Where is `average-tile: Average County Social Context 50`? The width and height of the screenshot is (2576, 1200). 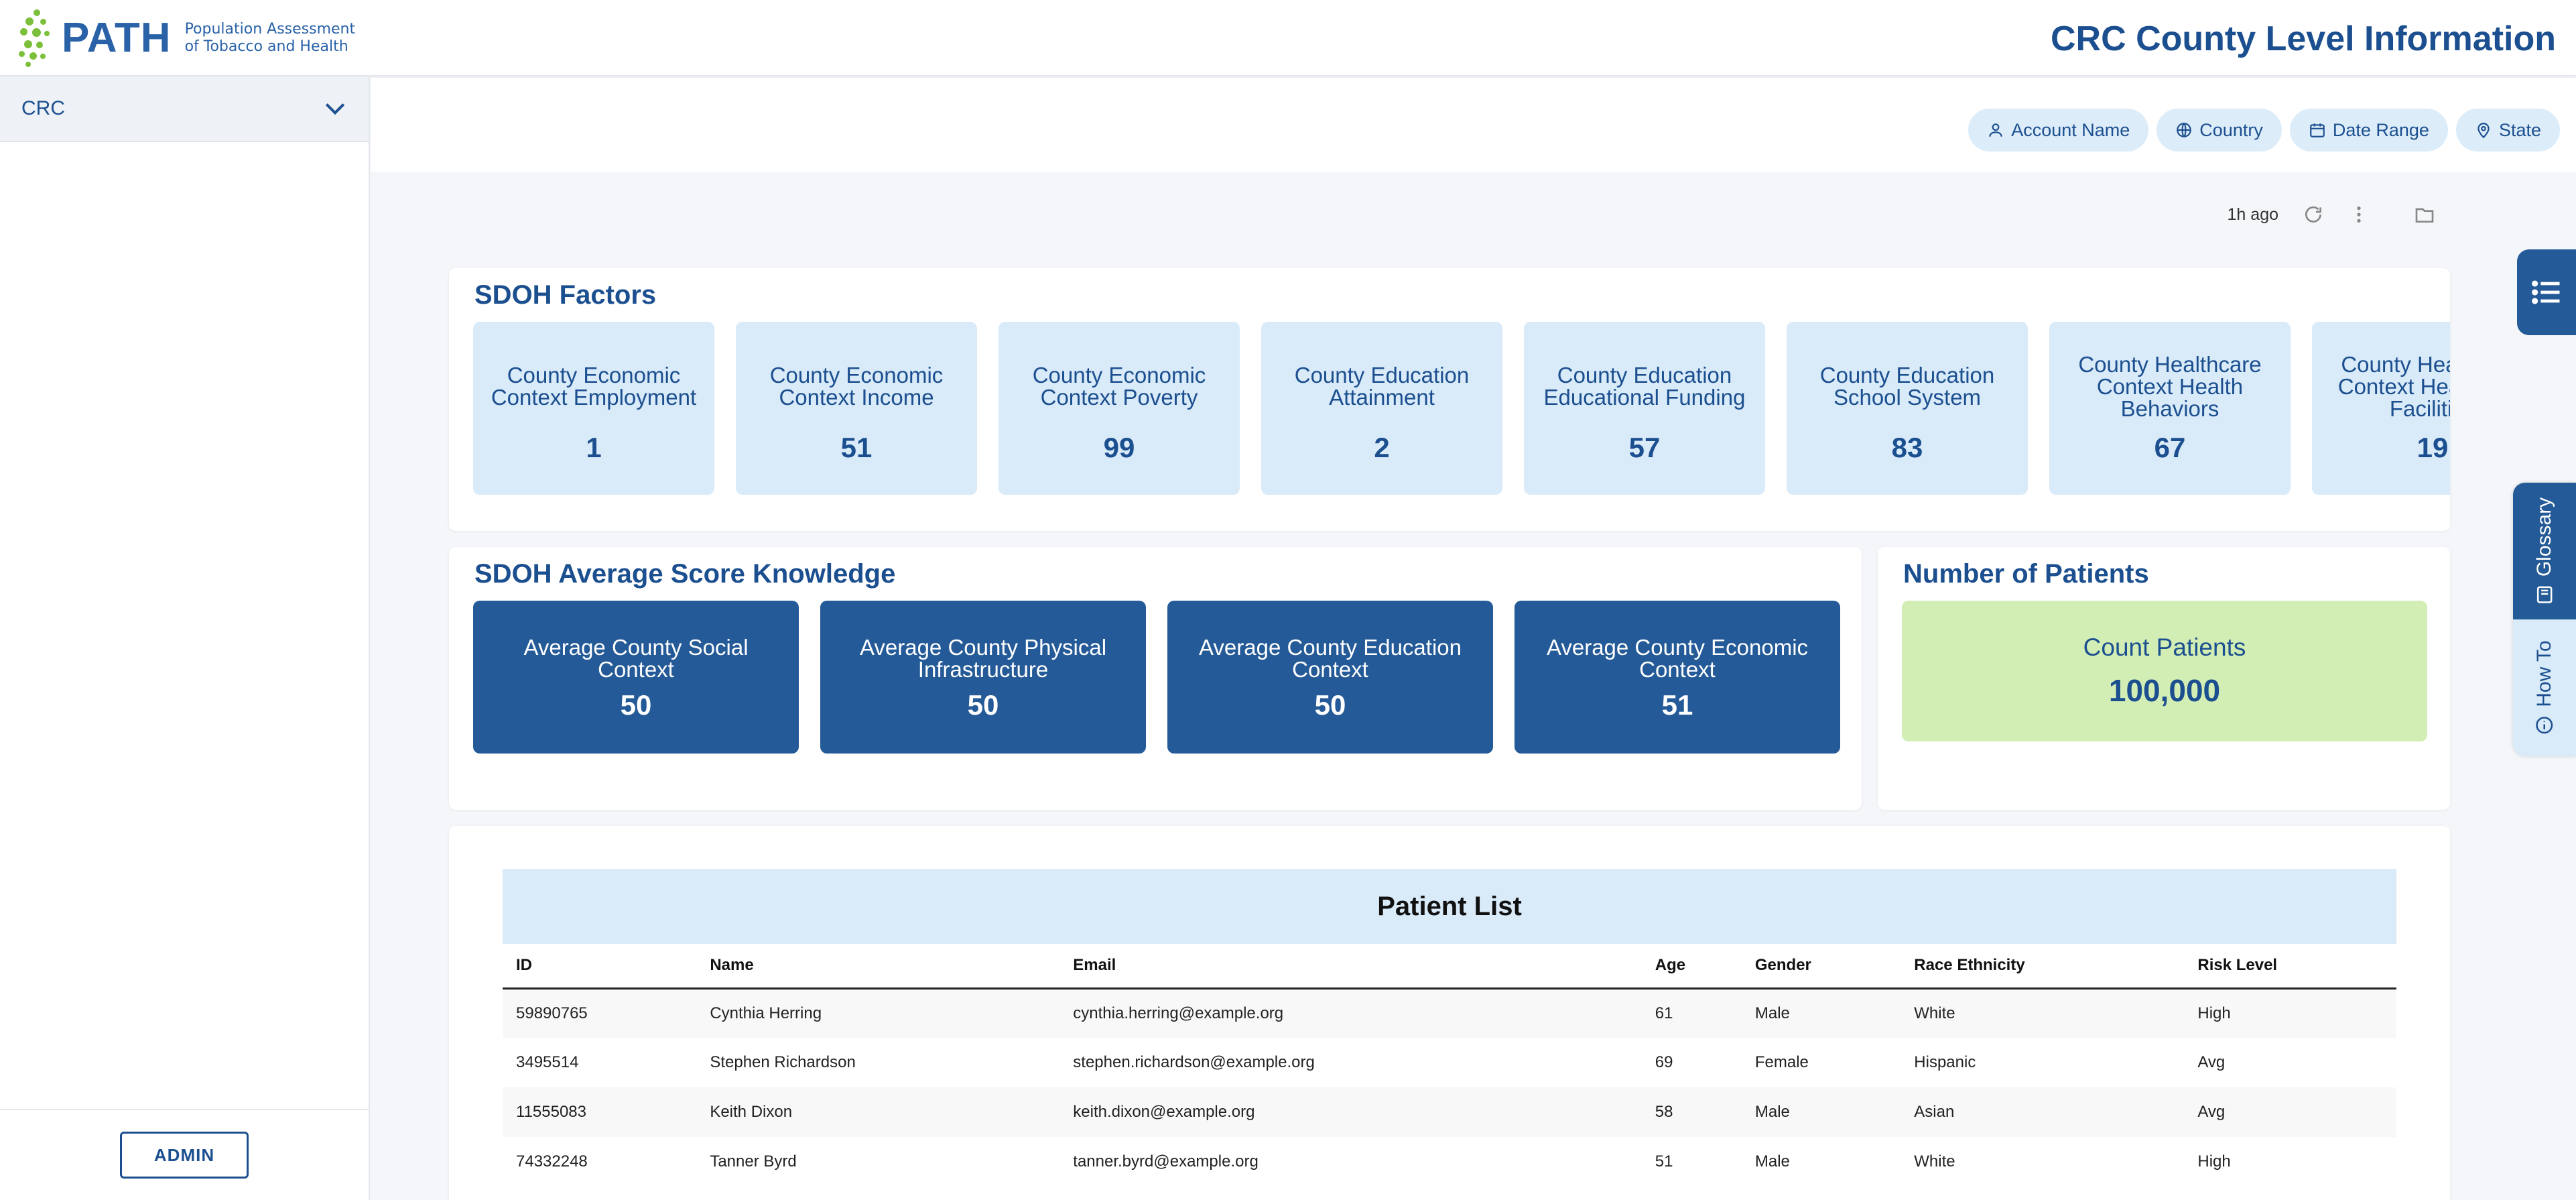 average-tile: Average County Social Context 50 is located at coordinates (636, 677).